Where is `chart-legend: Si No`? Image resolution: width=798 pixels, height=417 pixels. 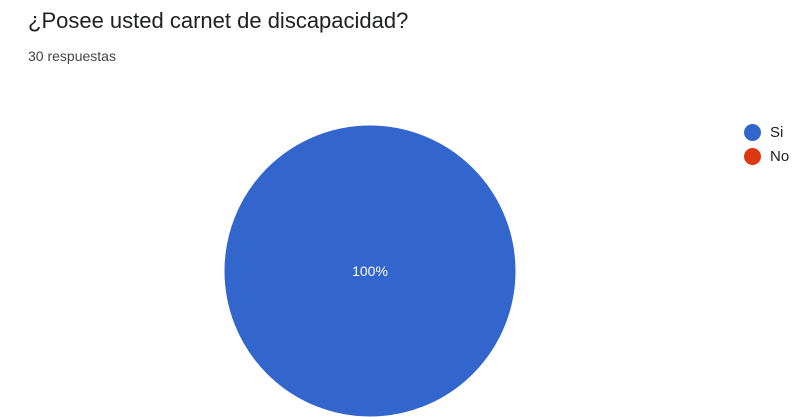 chart-legend: Si No is located at coordinates (766, 144).